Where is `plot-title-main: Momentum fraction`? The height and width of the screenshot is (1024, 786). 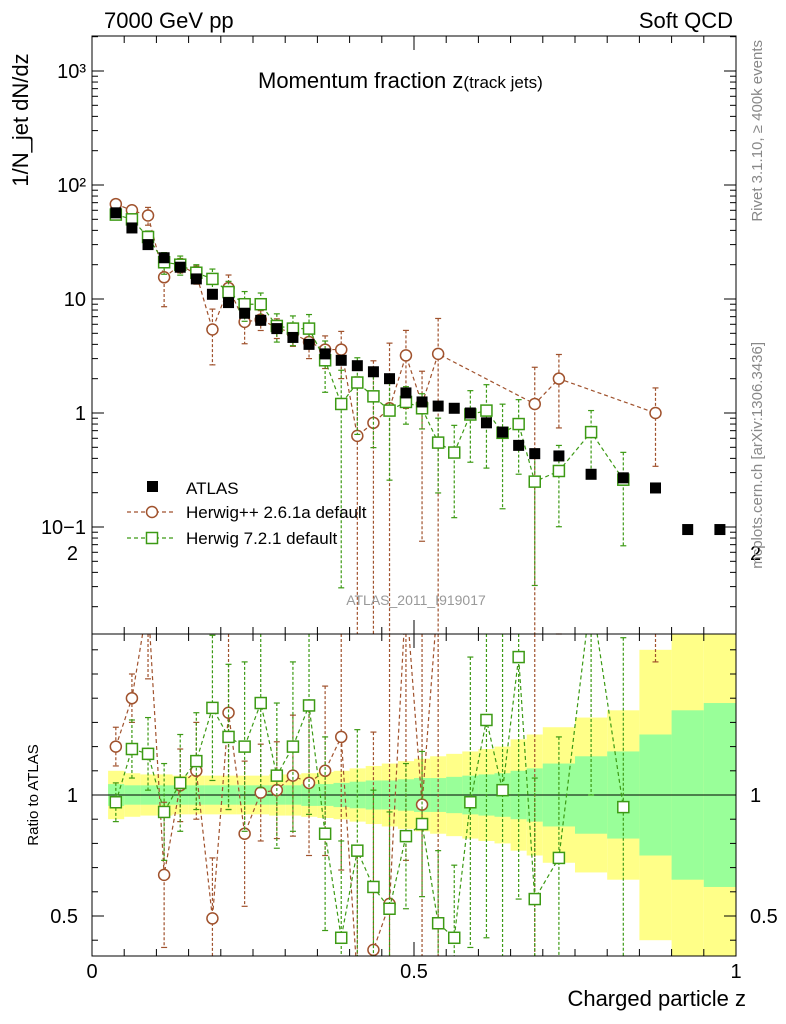
plot-title-main: Momentum fraction is located at coordinates (355, 80).